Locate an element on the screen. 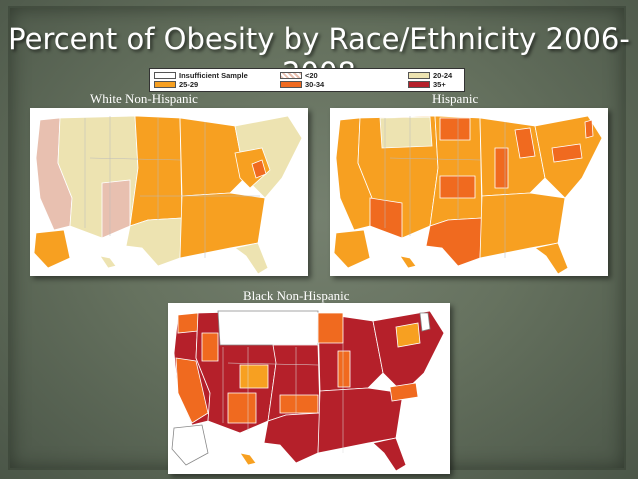  legend-item-insufficient: Insufficient Sample is located at coordinates (201, 75).